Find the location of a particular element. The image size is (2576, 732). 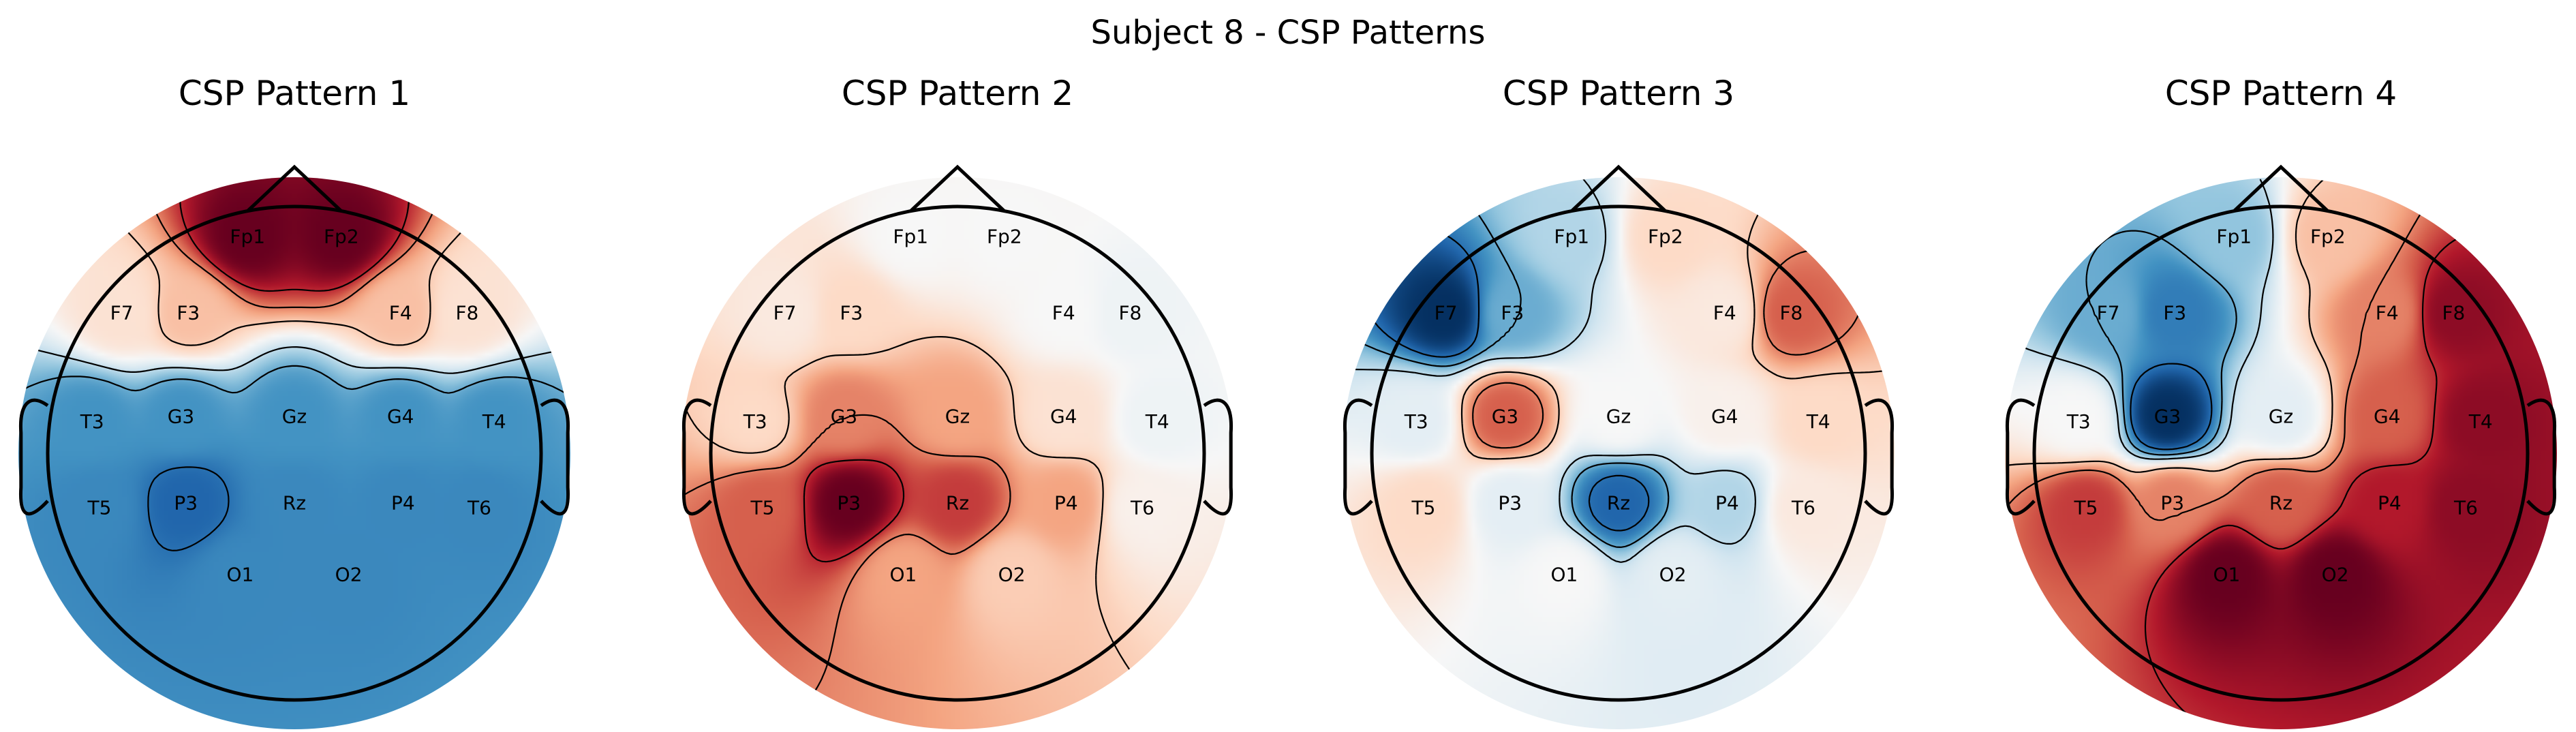

panel-title-4: CSP Pattern 4 is located at coordinates (2281, 93).